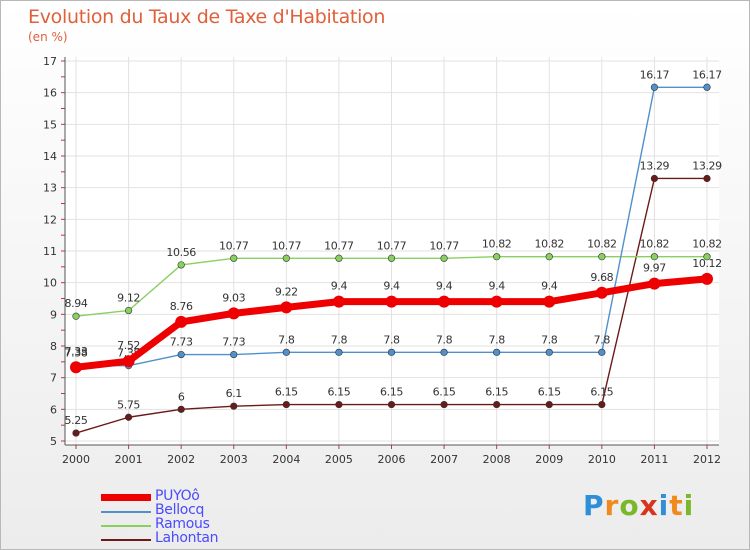 Image resolution: width=750 pixels, height=550 pixels. I want to click on x-tick-label: 2012, so click(707, 459).